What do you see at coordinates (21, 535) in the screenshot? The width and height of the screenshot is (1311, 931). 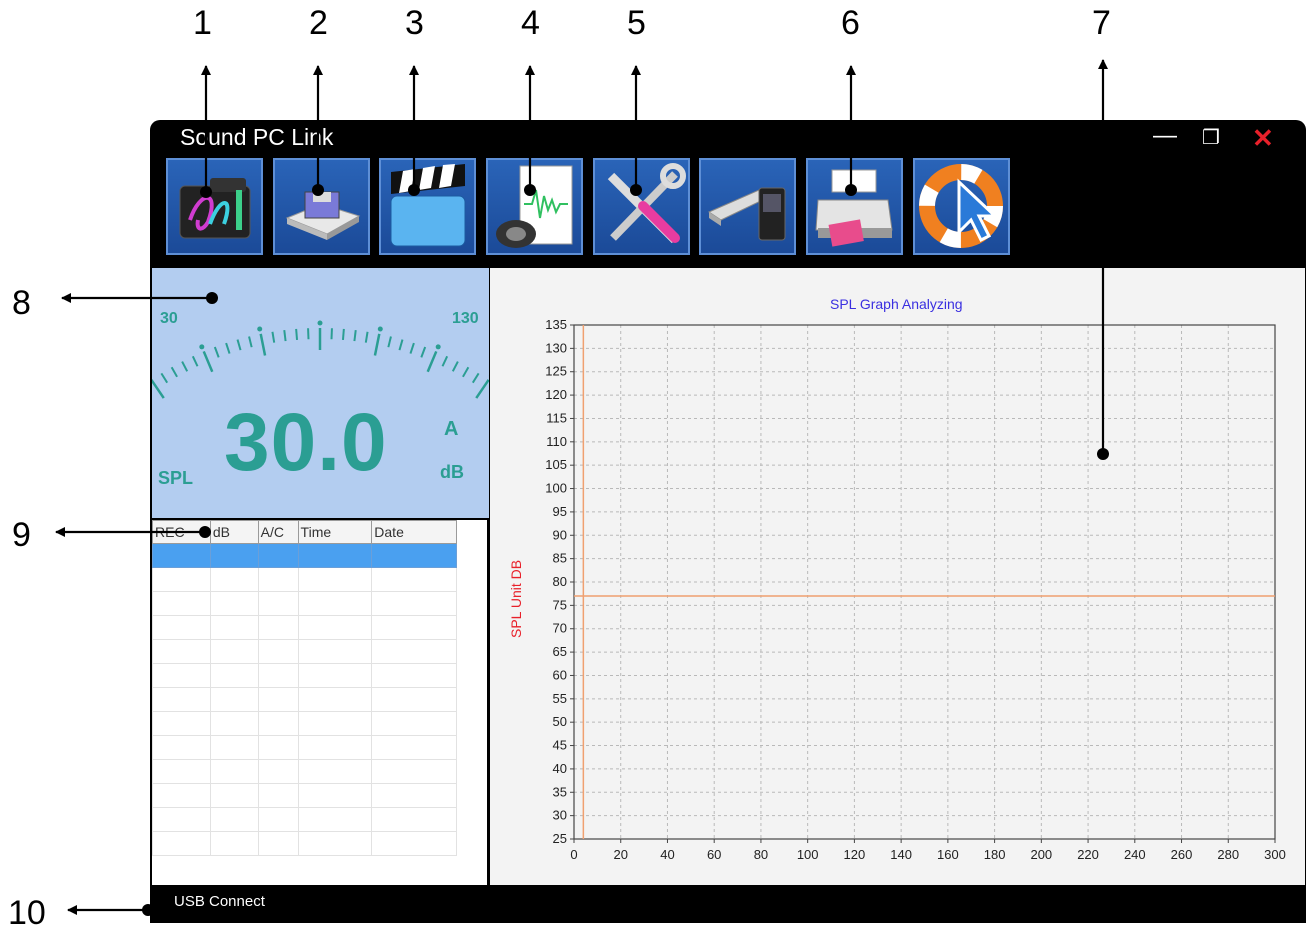 I see `callout-9: 9` at bounding box center [21, 535].